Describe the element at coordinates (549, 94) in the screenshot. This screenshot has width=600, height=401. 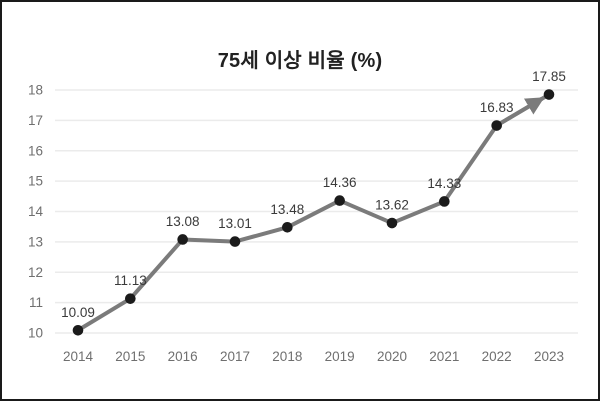
I see `data-point-2023` at that location.